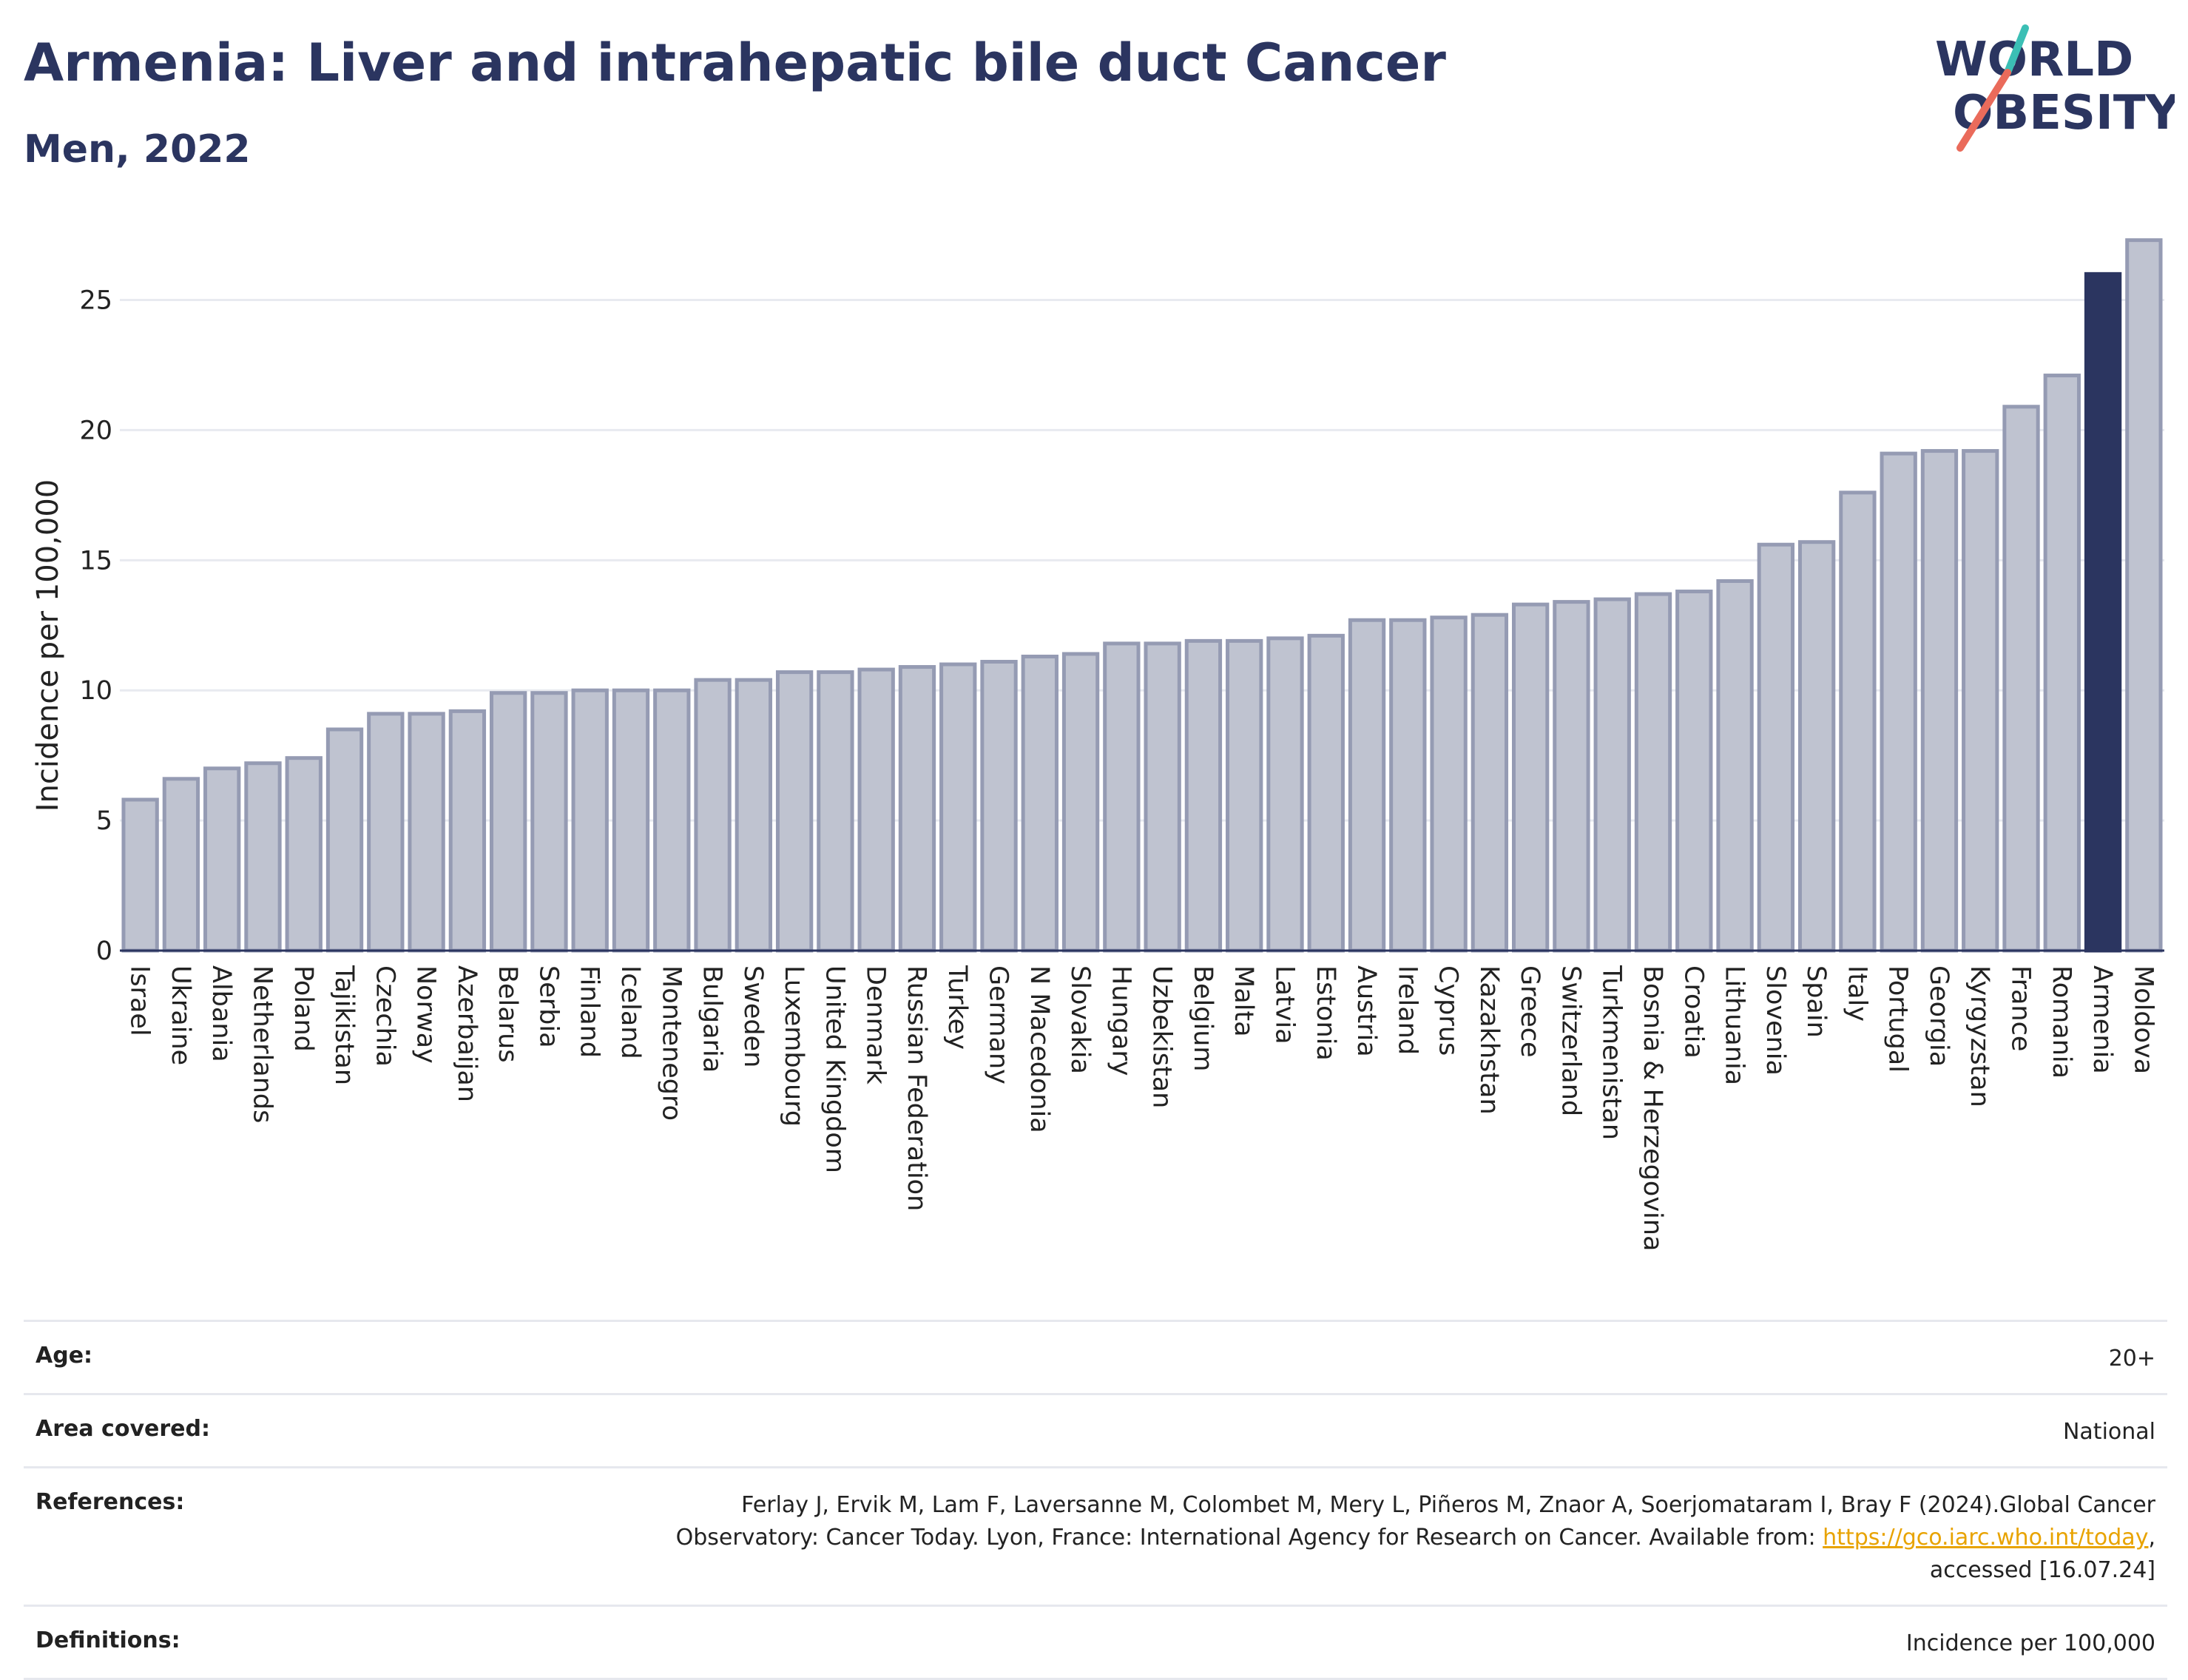  Describe the element at coordinates (1039, 1049) in the screenshot. I see `x-tick-label: N Macedonia` at that location.